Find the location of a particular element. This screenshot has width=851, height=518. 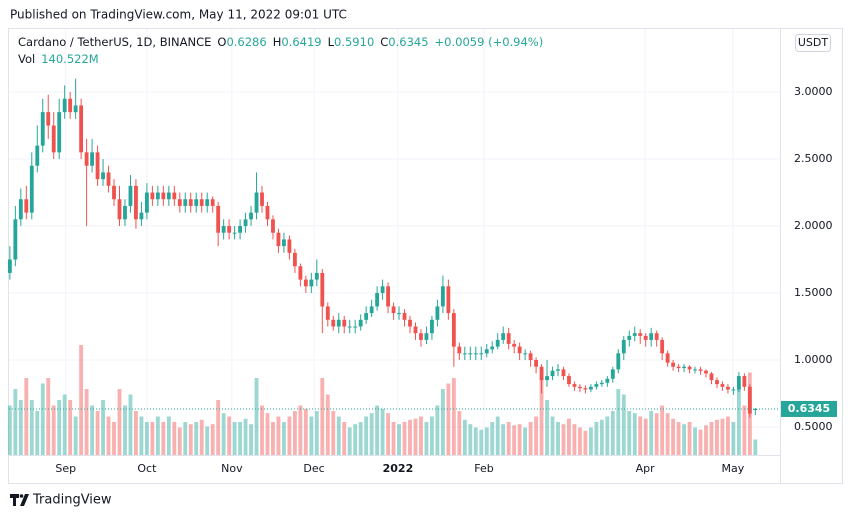

currency-label: USDT is located at coordinates (813, 42).